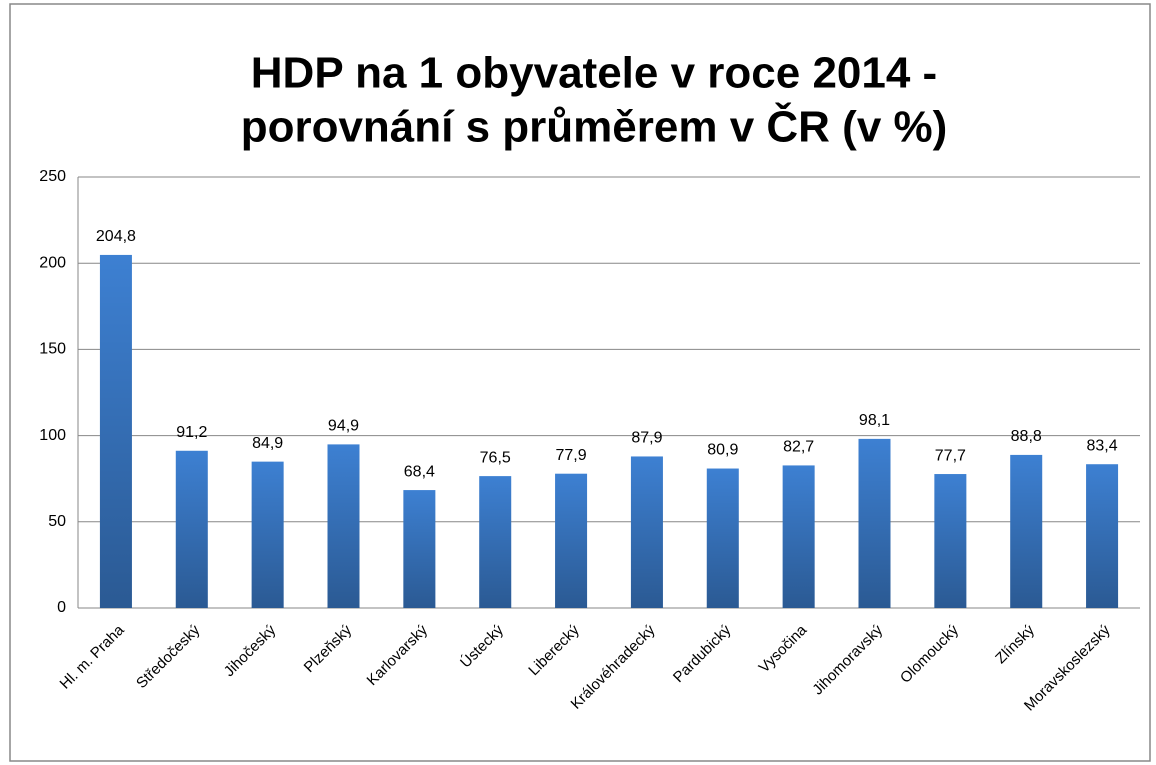 Image resolution: width=1156 pixels, height=765 pixels. I want to click on value-label: 94,9, so click(343, 426).